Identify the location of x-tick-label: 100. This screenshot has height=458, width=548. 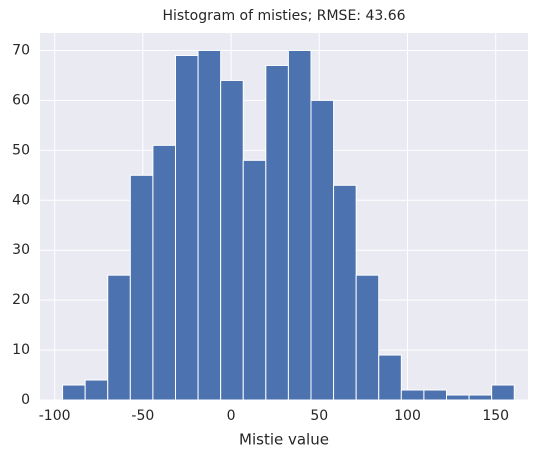
(407, 416).